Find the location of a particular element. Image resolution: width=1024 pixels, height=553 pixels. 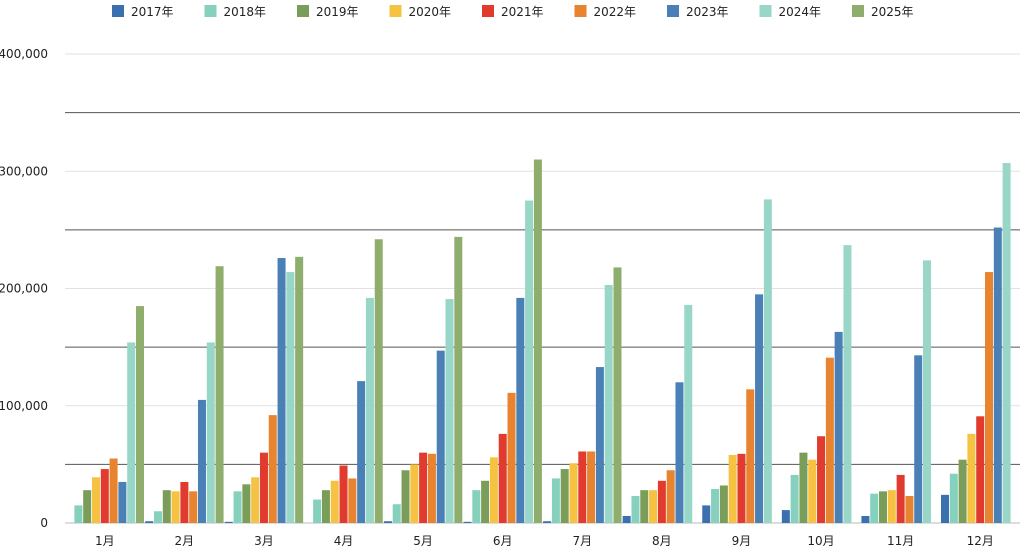

bar-2023年-7月 is located at coordinates (599, 445).